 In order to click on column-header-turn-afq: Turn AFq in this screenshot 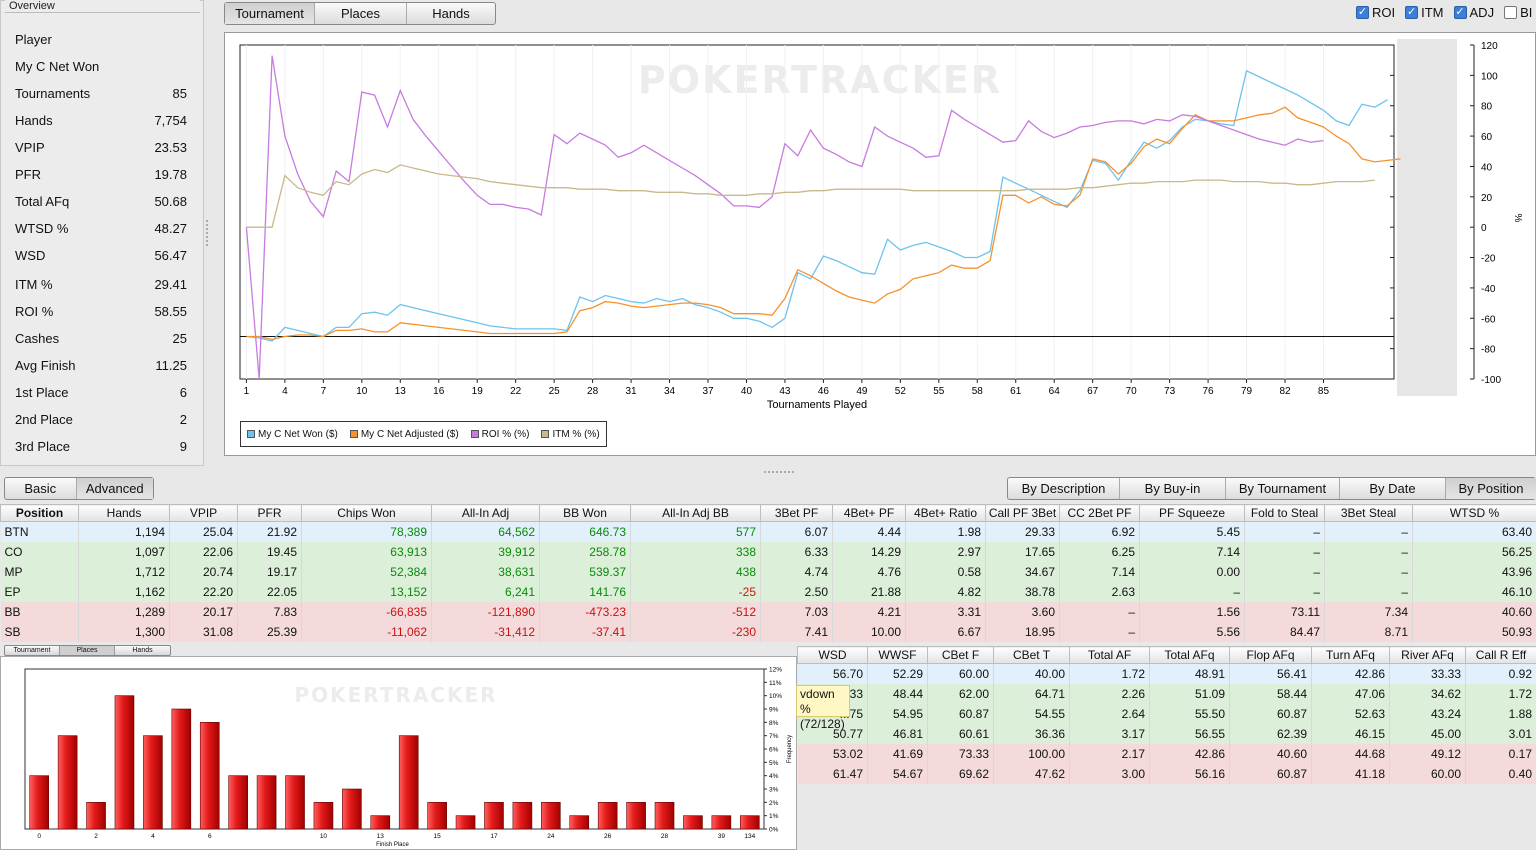, I will do `click(1350, 655)`.